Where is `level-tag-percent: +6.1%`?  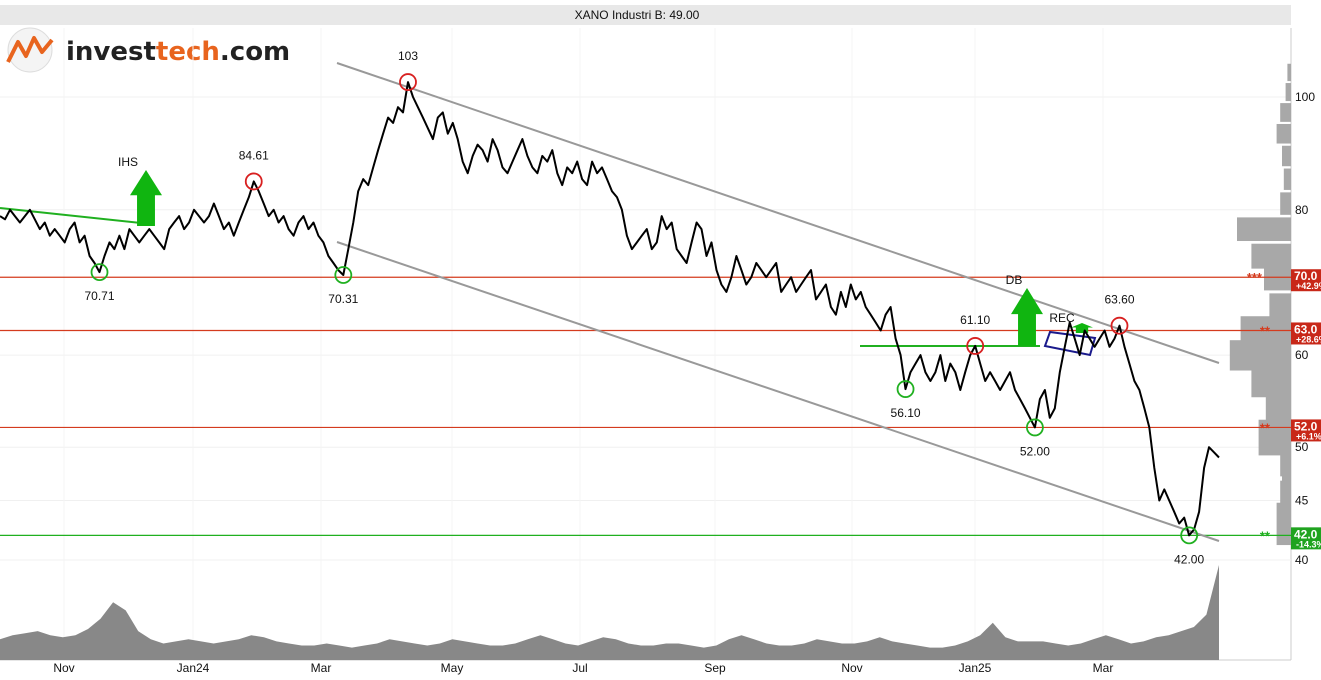 level-tag-percent: +6.1% is located at coordinates (1308, 436).